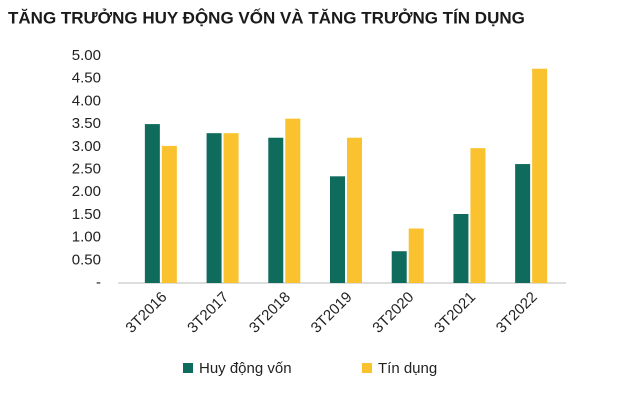 The height and width of the screenshot is (400, 640). What do you see at coordinates (86, 214) in the screenshot?
I see `y-tick-label: 1.50` at bounding box center [86, 214].